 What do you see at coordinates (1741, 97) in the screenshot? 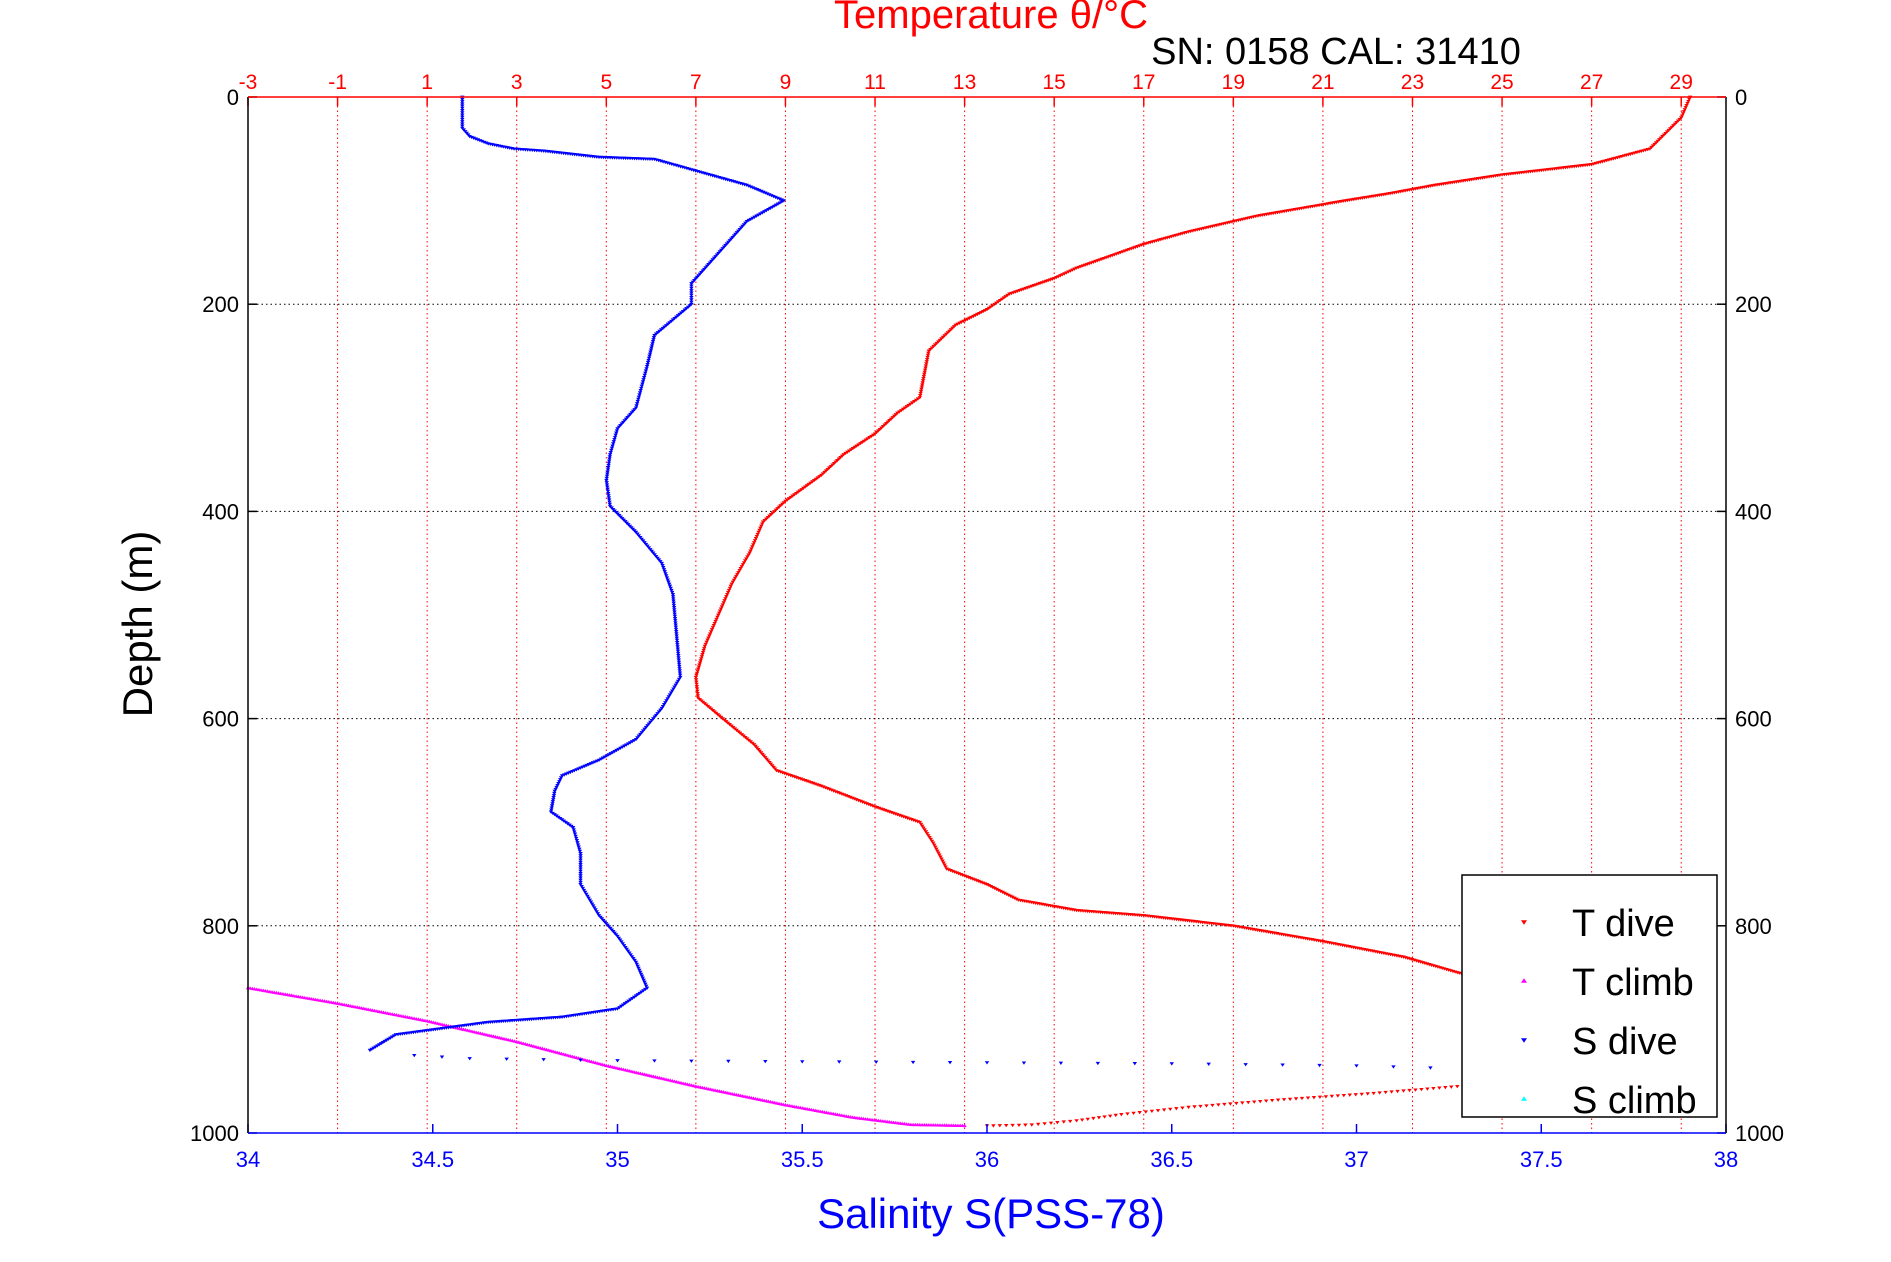
I see `depth-tick-label-right: 0` at bounding box center [1741, 97].